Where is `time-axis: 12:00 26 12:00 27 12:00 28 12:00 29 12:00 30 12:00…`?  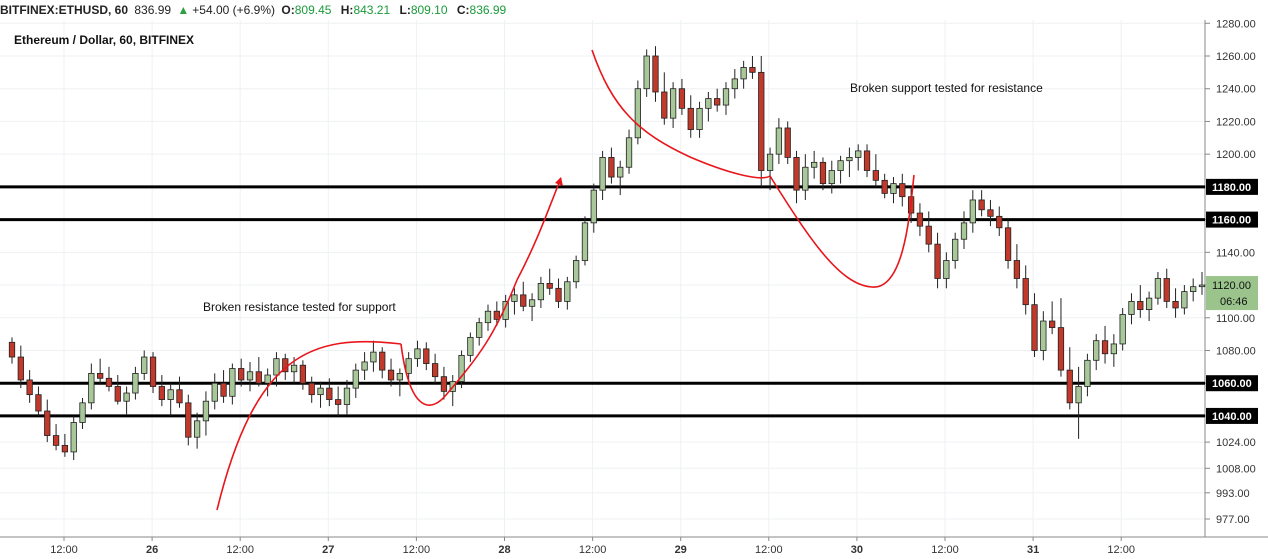 time-axis: 12:00 26 12:00 27 12:00 28 12:00 29 12:00 30 12:00… is located at coordinates (592, 546).